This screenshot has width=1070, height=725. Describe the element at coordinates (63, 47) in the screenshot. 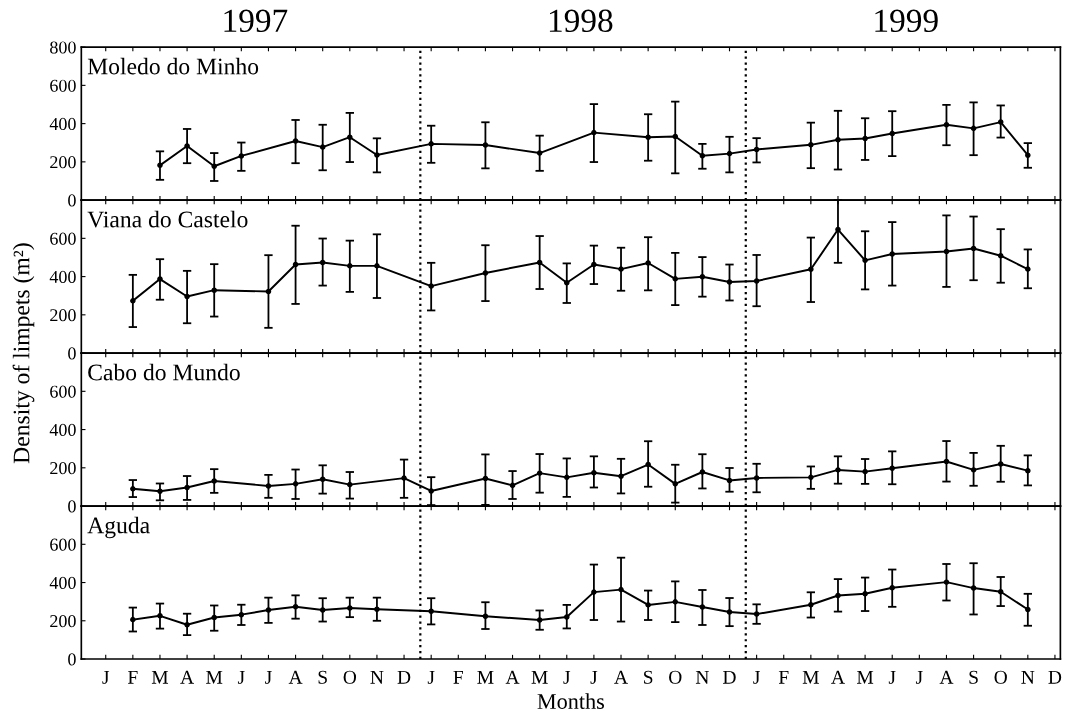

I see `y-tick-label: 800` at that location.